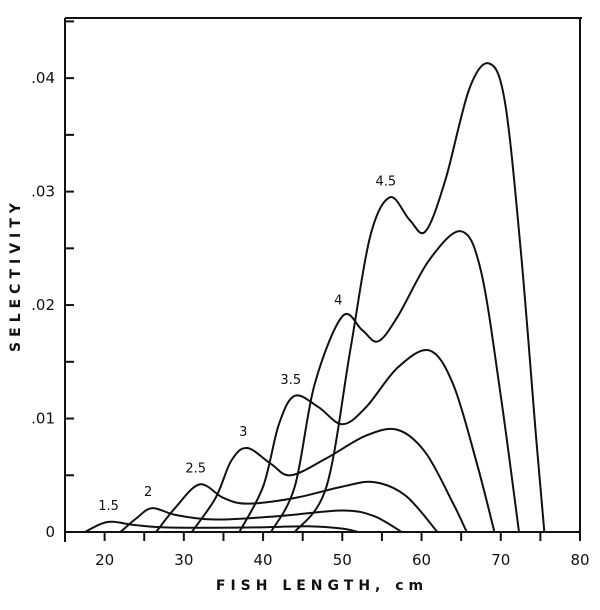 Image resolution: width=600 pixels, height=610 pixels. Describe the element at coordinates (386, 181) in the screenshot. I see `curve-label: 4.5` at that location.